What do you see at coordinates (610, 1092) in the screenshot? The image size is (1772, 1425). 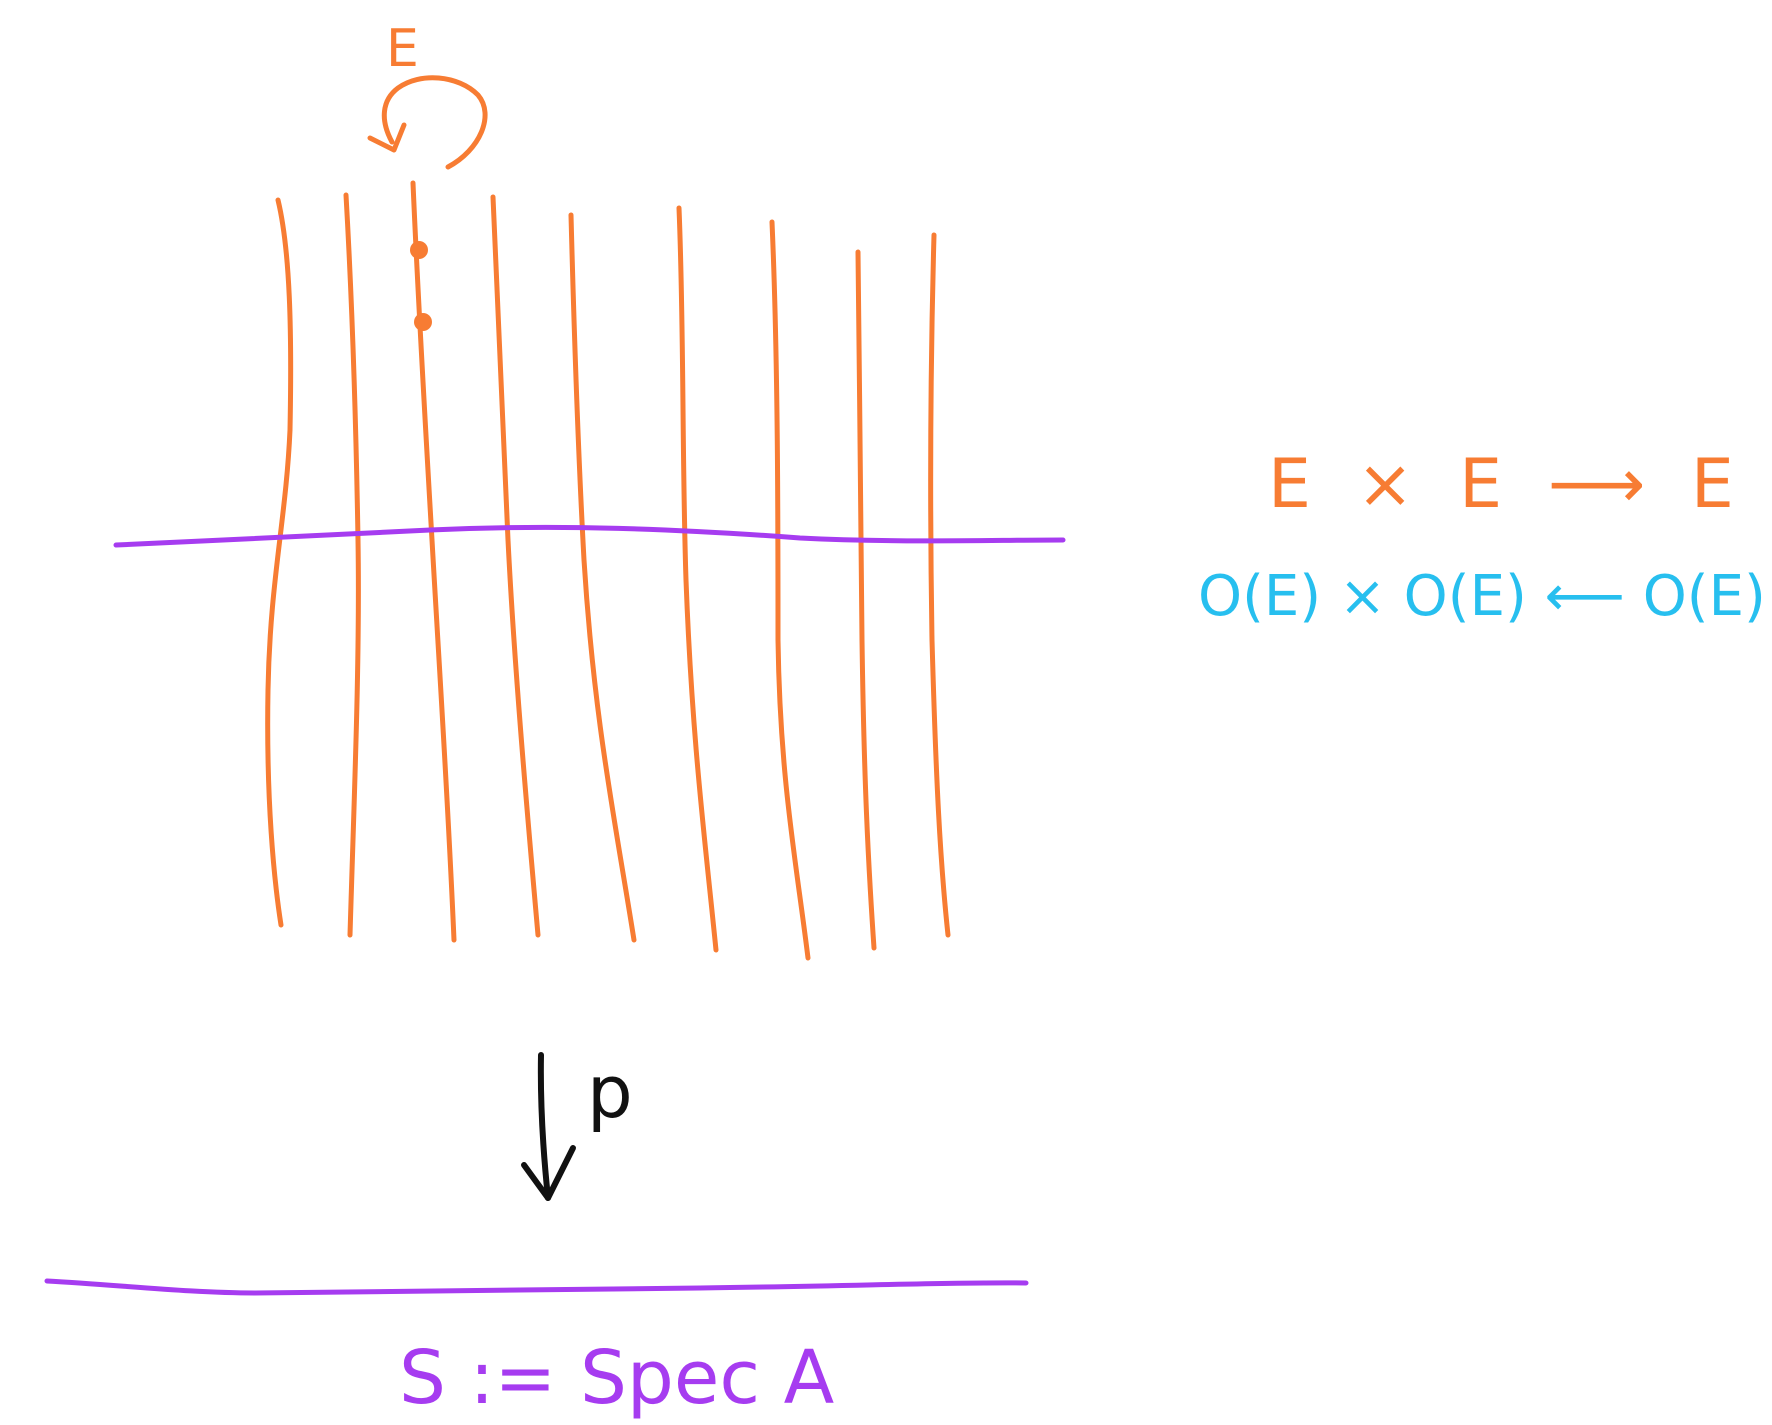 I see `projection-label: p` at bounding box center [610, 1092].